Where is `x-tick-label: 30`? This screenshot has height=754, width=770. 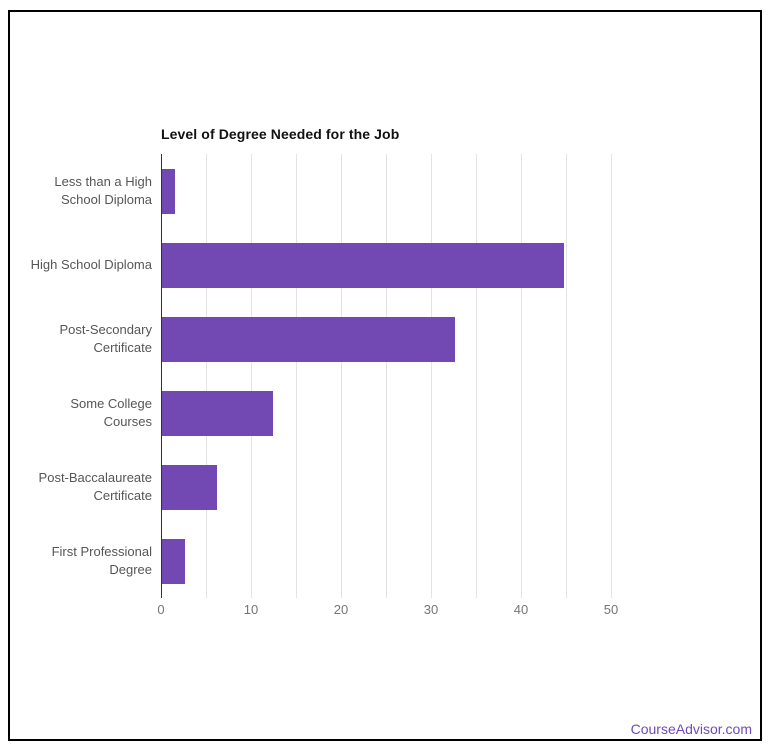
x-tick-label: 30 is located at coordinates (431, 609).